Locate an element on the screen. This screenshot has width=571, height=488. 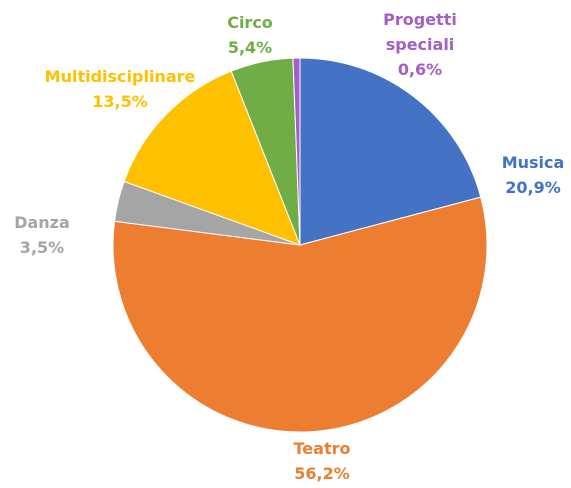
value-label: 20,9% is located at coordinates (533, 187).